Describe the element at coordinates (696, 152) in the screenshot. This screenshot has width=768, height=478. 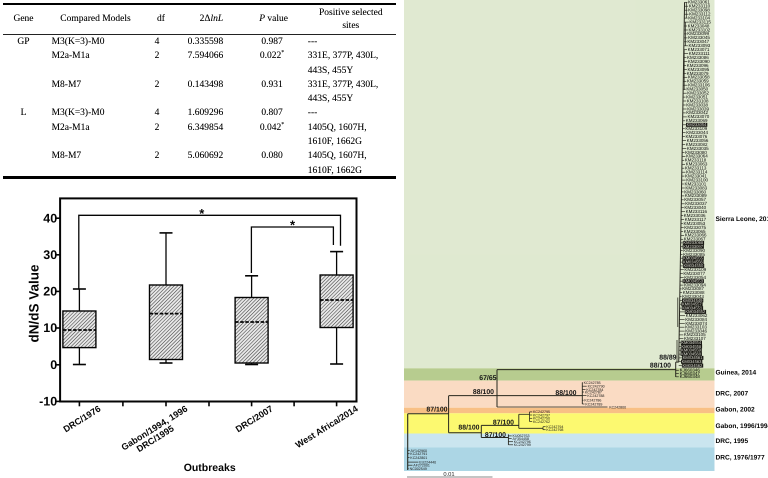
I see `svg-text: KM233080` at that location.